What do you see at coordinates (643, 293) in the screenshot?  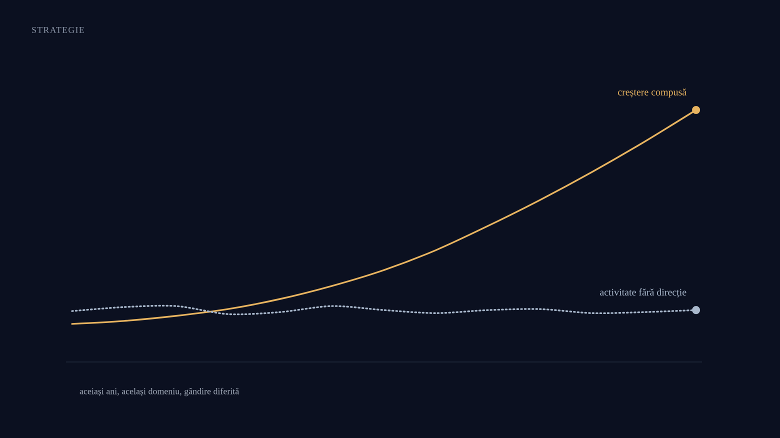 I see `series-label: activitate fără direcție` at bounding box center [643, 293].